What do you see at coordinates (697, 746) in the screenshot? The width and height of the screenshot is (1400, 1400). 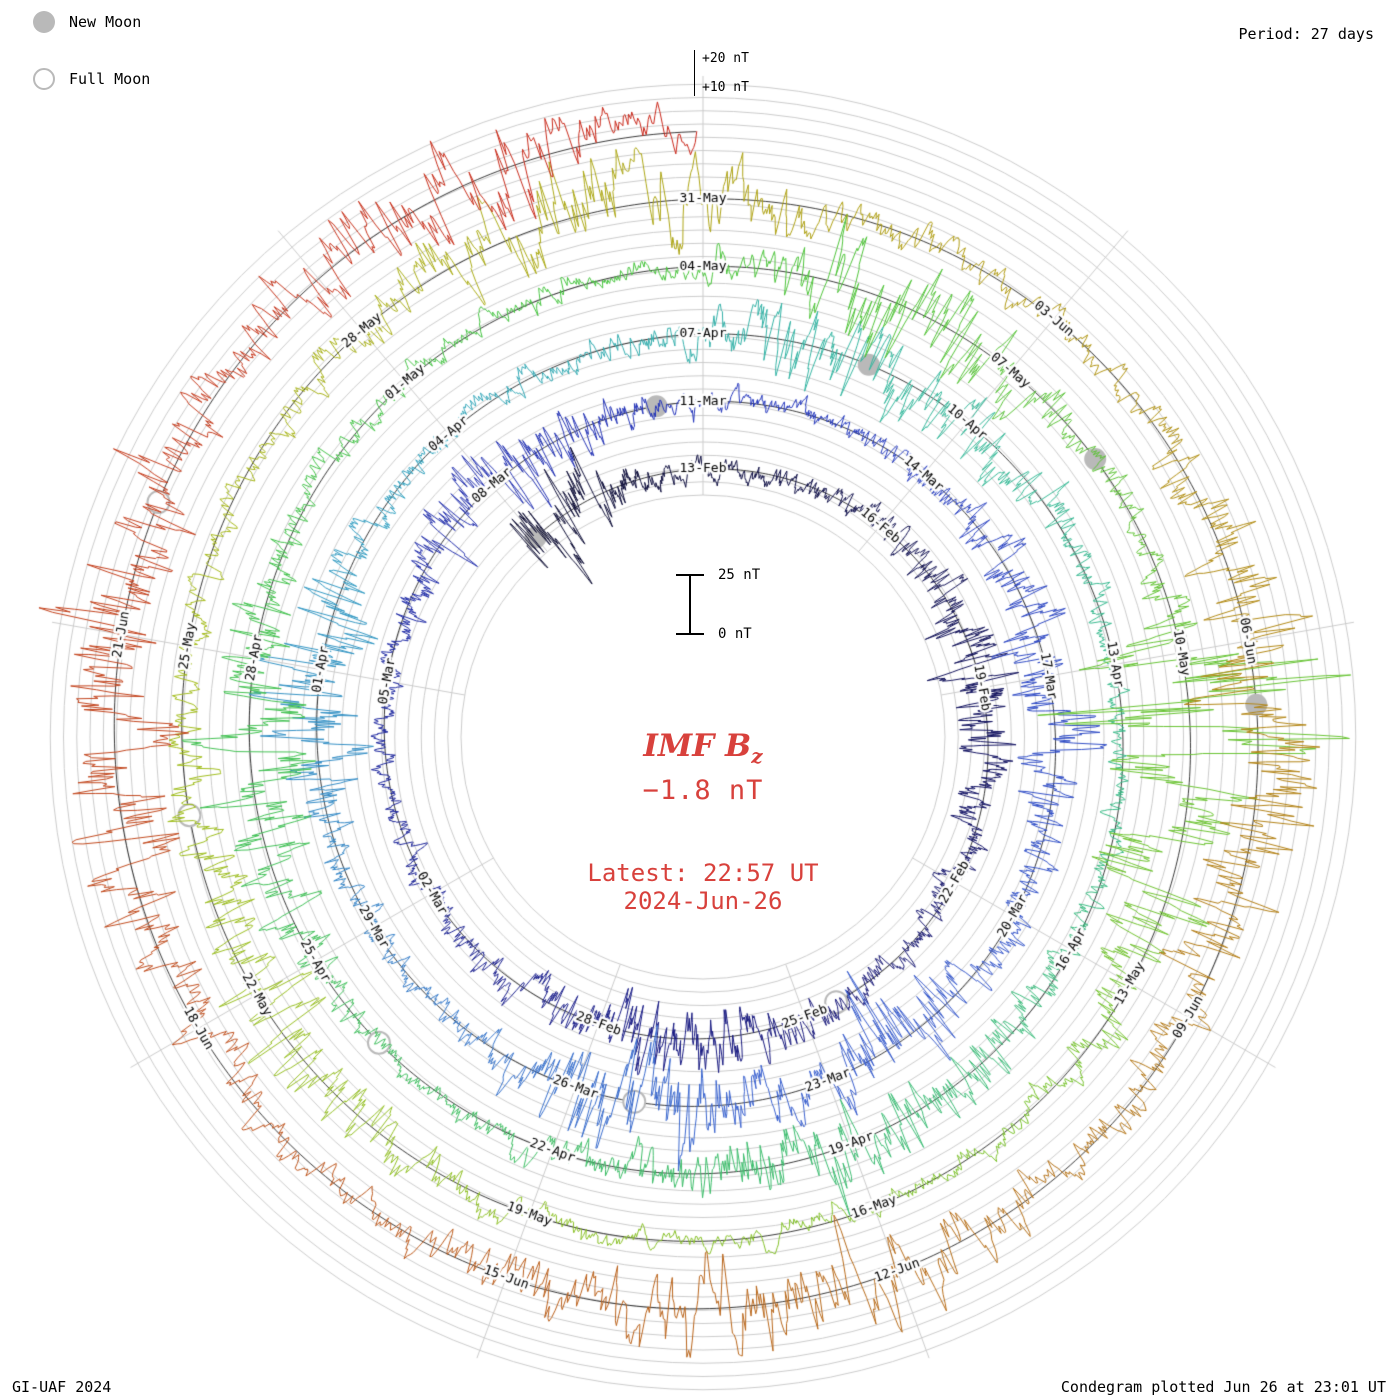 I see `imf-bz-title-text: IMF B` at bounding box center [697, 746].